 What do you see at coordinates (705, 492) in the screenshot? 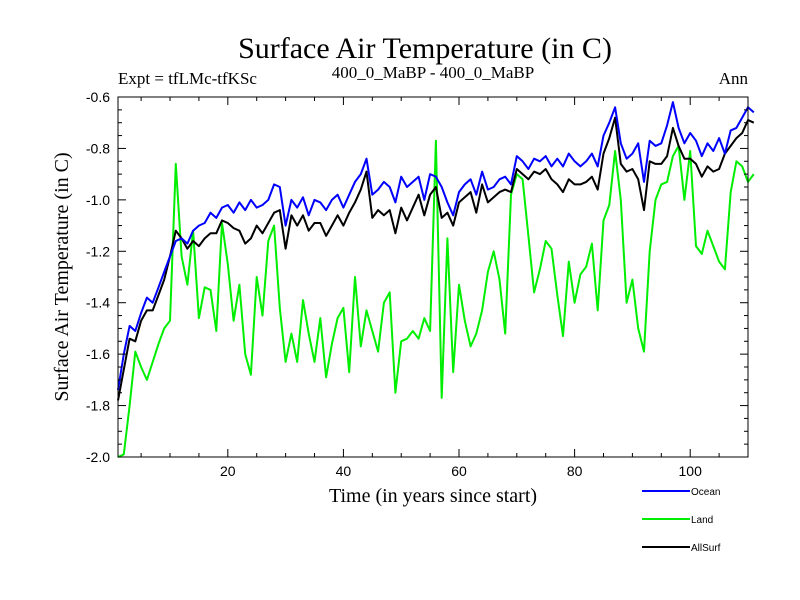
I see `legend-label-ocean: Ocean` at bounding box center [705, 492].